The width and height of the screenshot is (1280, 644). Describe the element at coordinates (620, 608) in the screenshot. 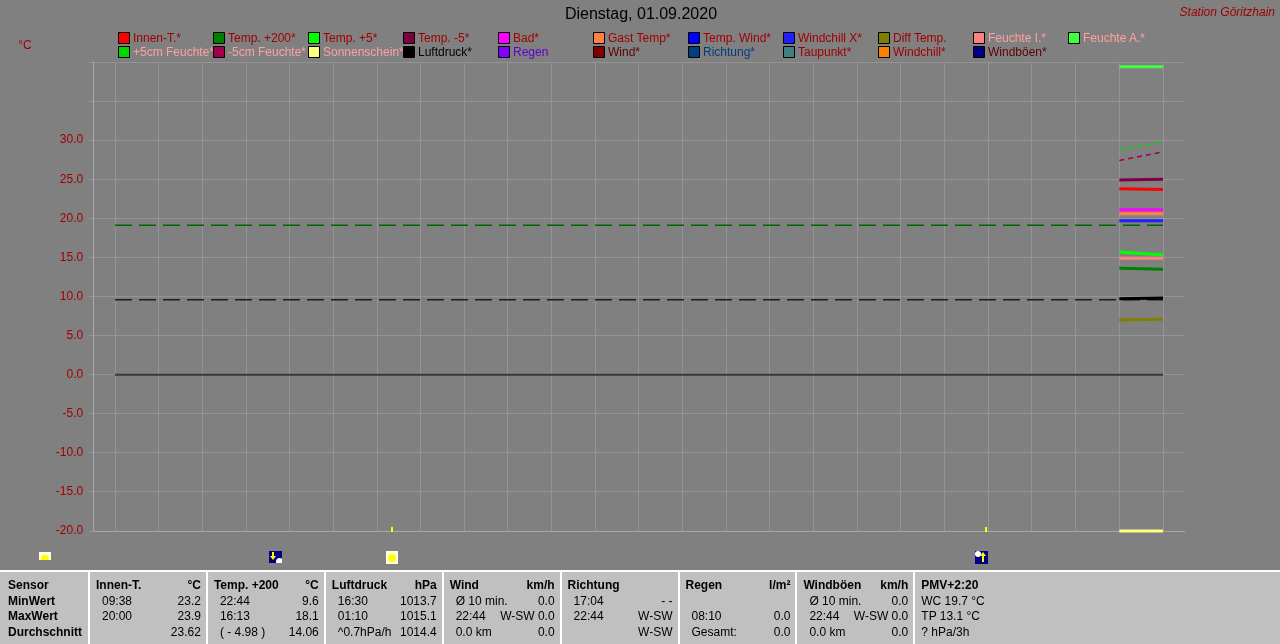

I see `text: Richtung 17:04 - - 22:44 W-SW W-SW` at that location.